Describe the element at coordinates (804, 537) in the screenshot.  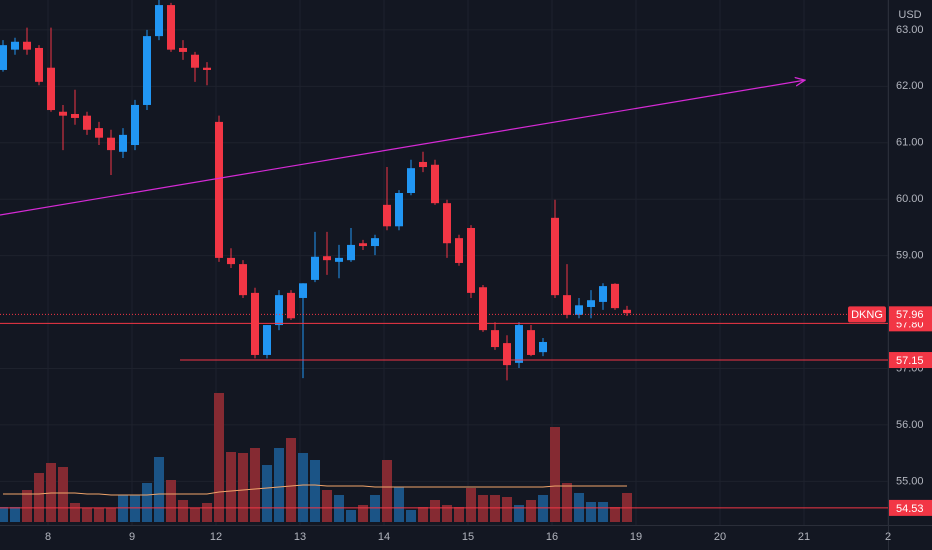
I see `x-tick-label: 21` at that location.